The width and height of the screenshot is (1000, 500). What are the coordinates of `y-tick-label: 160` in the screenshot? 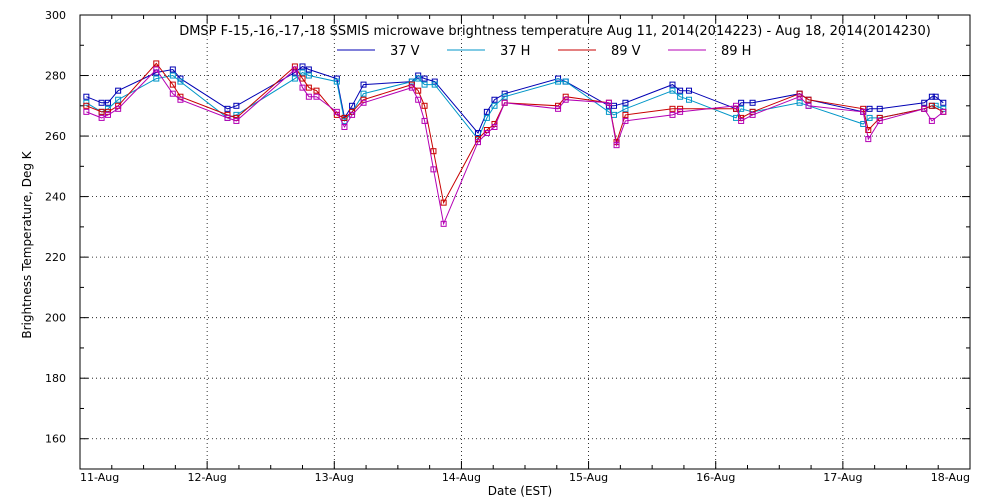 It's located at (55, 439).